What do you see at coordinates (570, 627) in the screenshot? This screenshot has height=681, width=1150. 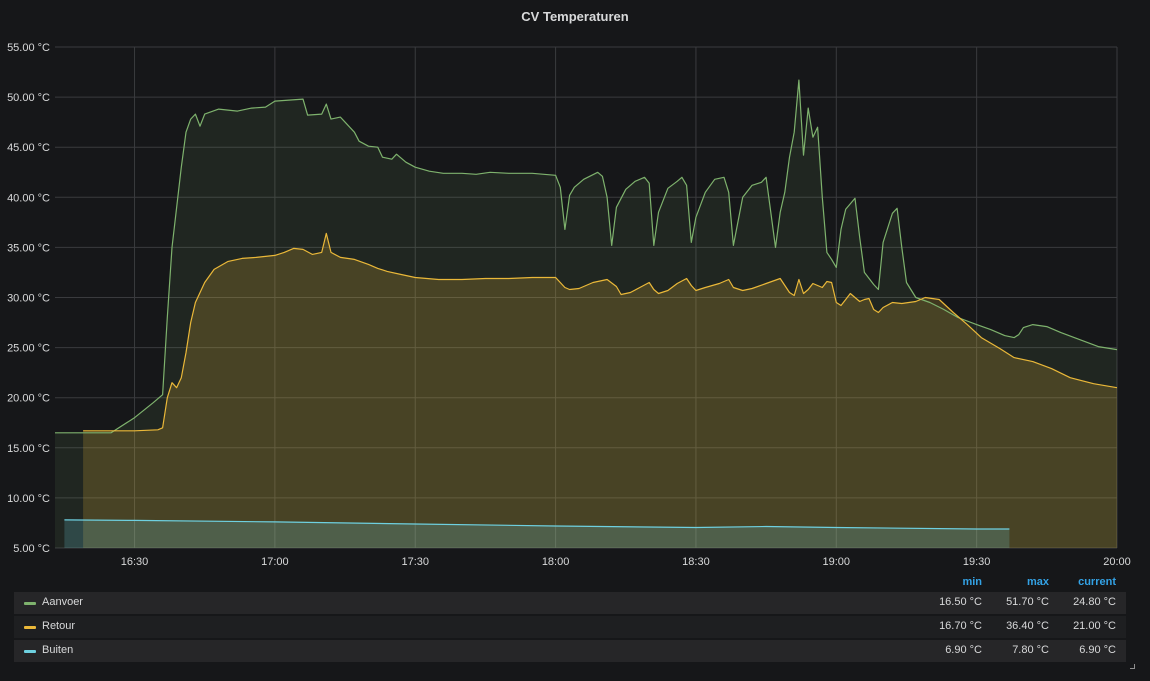 I see `legend-row-retour: Retour 16.70 °C 36.40 °C 21.00 °C` at bounding box center [570, 627].